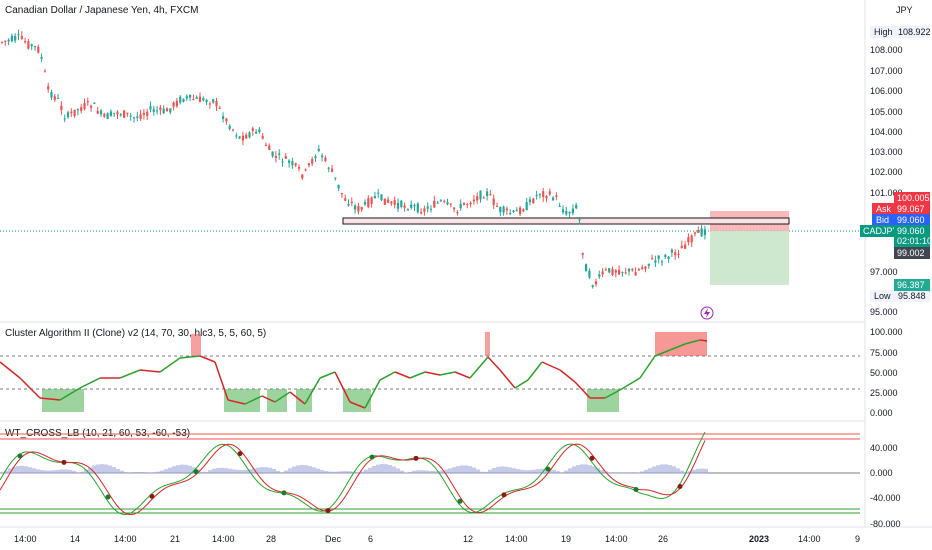  I want to click on price-tick: 95.000, so click(884, 312).